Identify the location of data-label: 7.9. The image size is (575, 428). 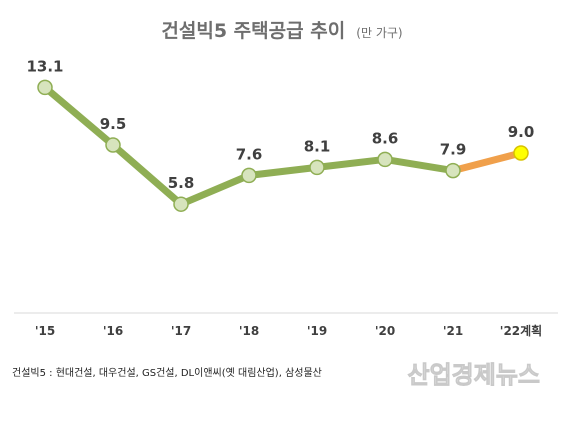
(453, 150).